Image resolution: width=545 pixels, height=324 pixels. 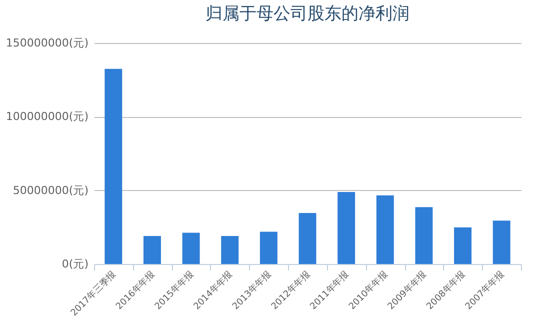 What do you see at coordinates (47, 117) in the screenshot?
I see `y-tick-label: 100000000(元)` at bounding box center [47, 117].